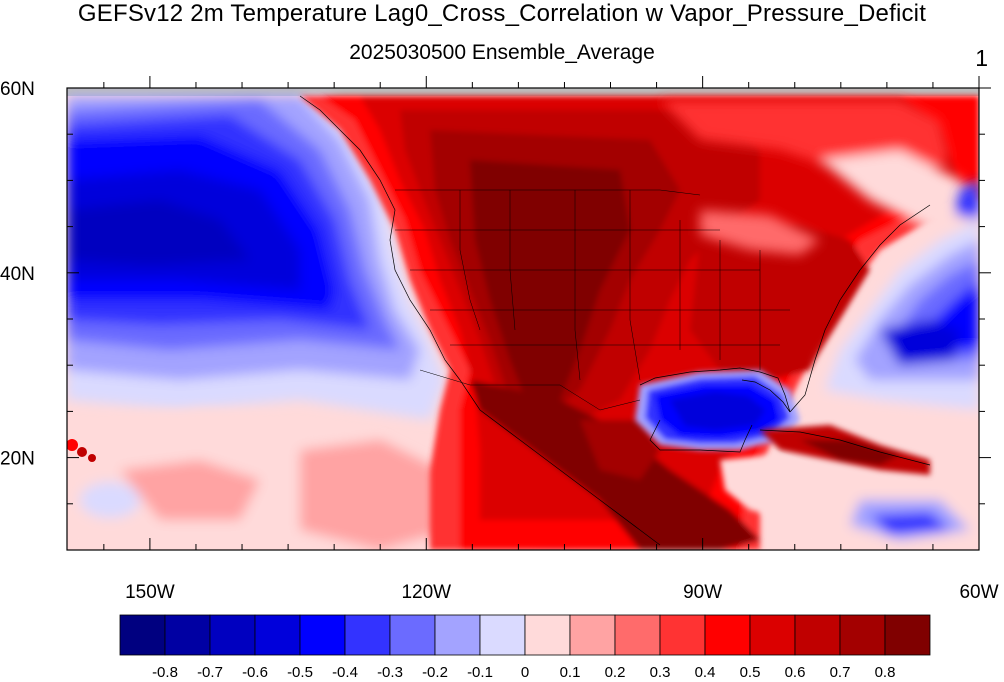 This screenshot has height=682, width=1004. Describe the element at coordinates (570, 672) in the screenshot. I see `colorbar-label: 0.1` at that location.